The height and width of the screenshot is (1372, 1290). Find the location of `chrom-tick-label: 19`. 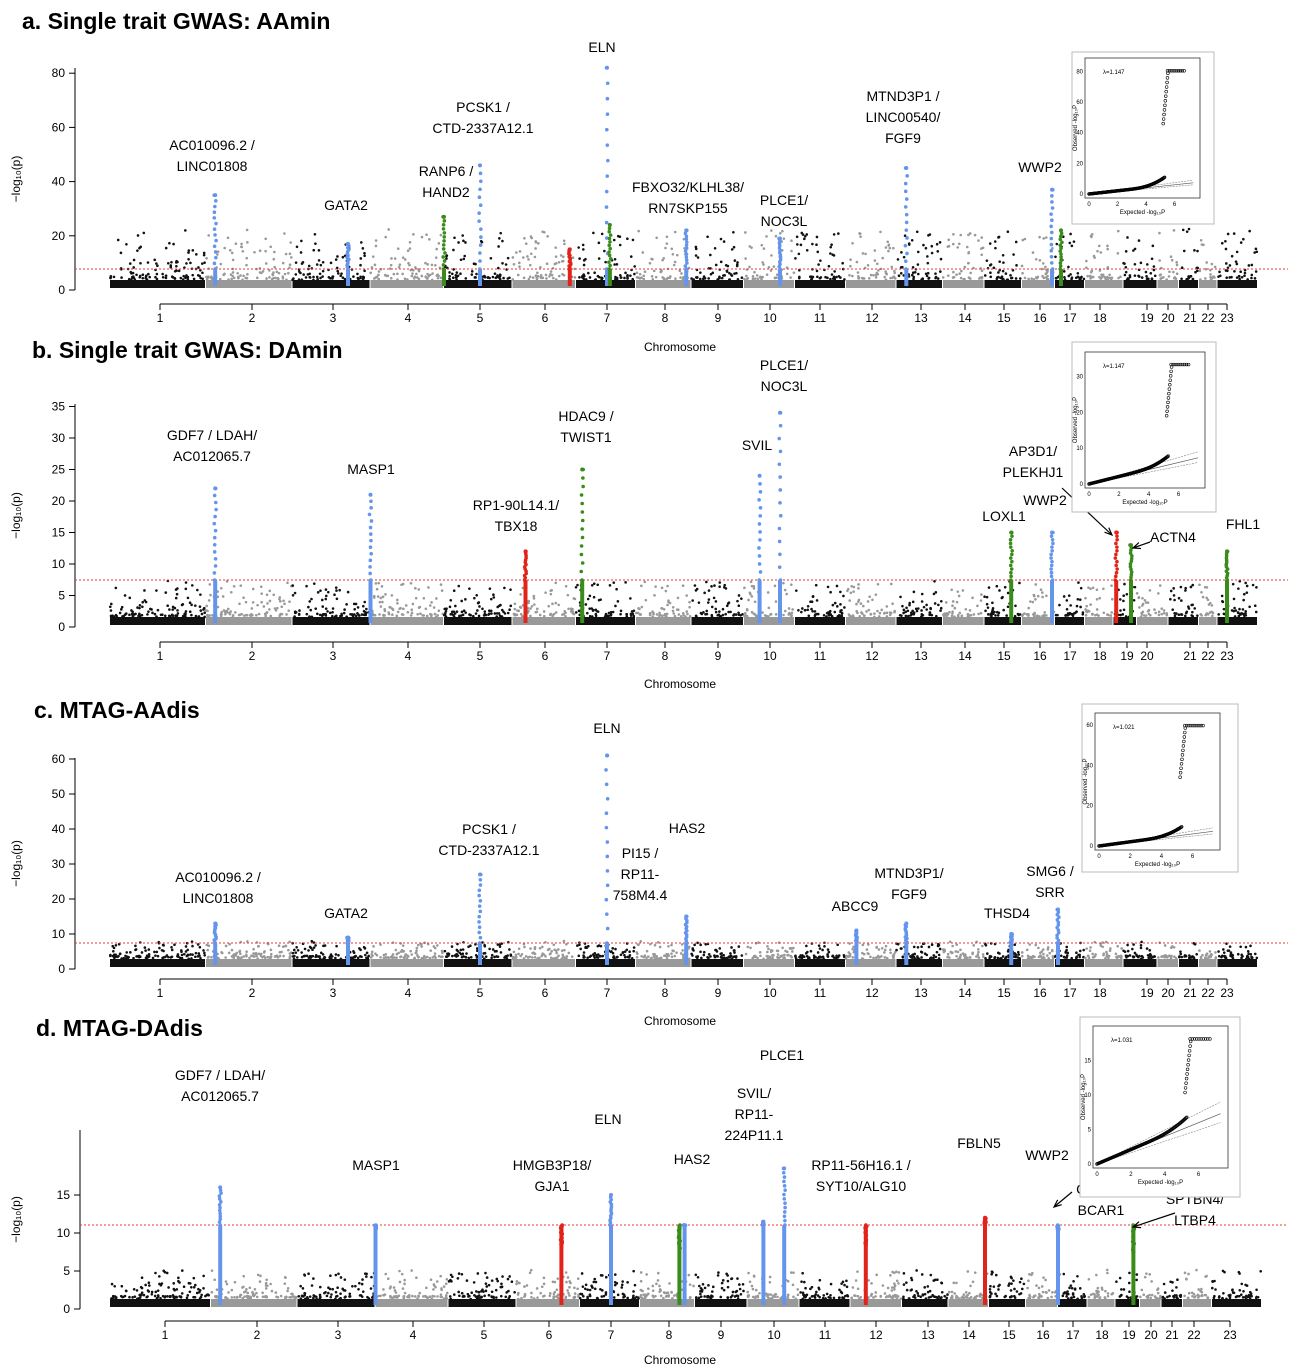

chrom-tick-label: 19 is located at coordinates (1127, 656).